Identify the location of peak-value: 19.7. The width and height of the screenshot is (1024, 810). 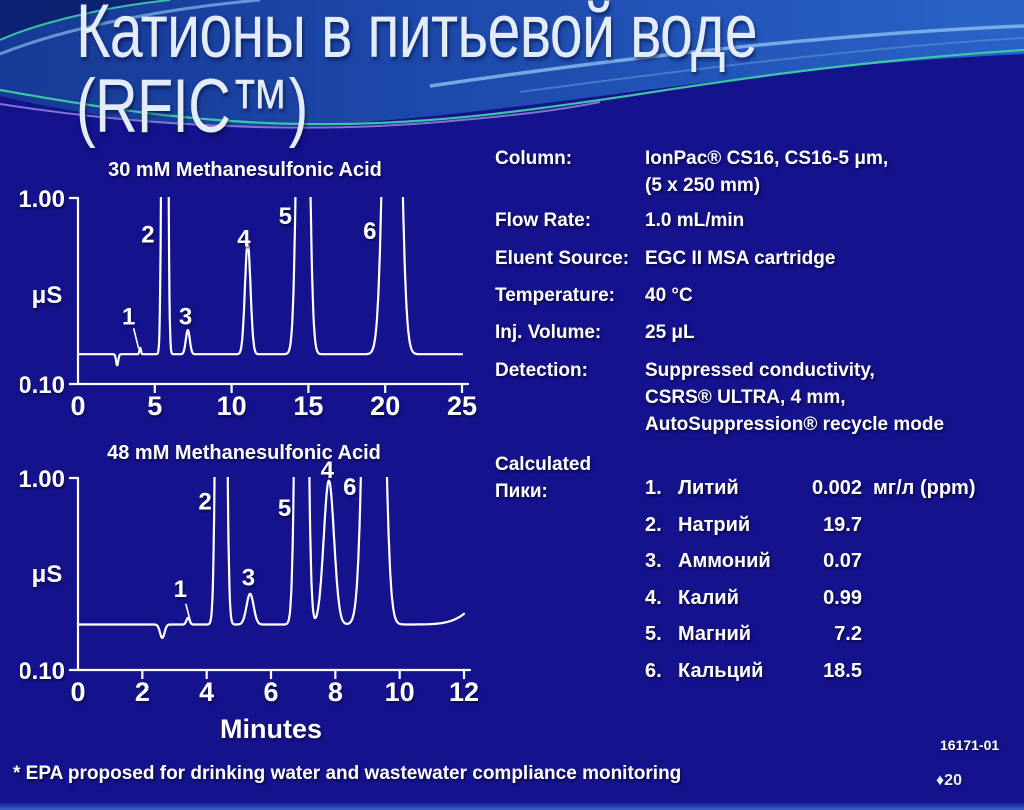
(842, 524).